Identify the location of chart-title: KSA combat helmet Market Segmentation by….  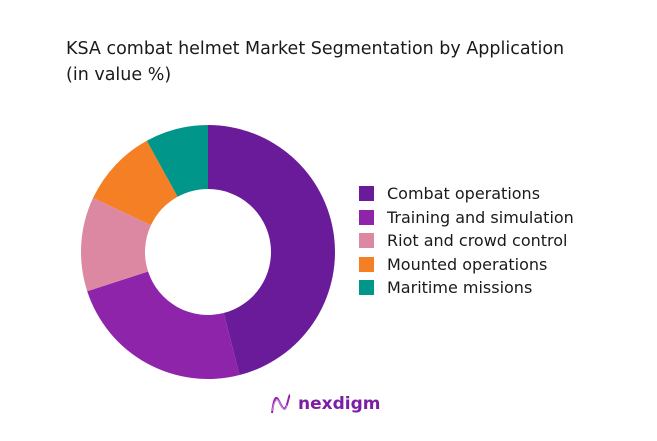
(315, 62).